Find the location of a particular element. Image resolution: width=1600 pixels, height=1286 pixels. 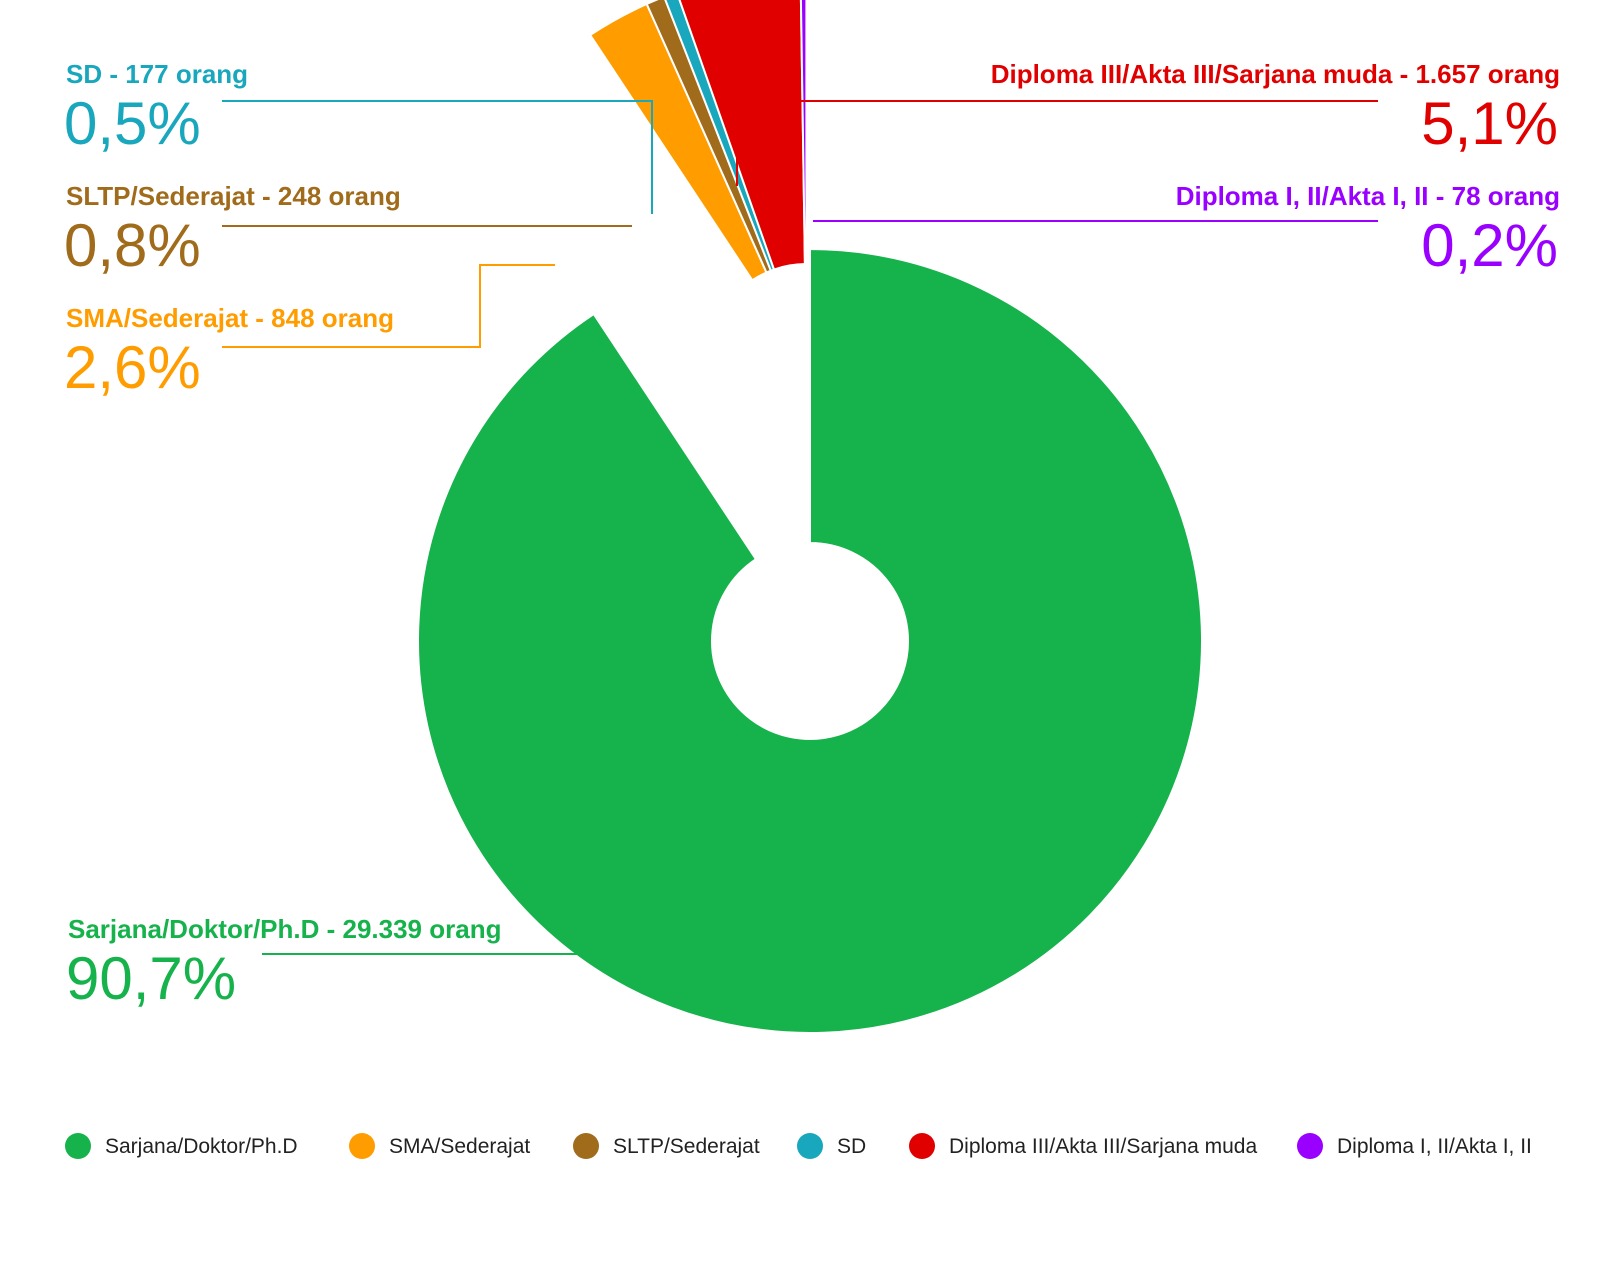

legend-swatch-sltp is located at coordinates (586, 1146).